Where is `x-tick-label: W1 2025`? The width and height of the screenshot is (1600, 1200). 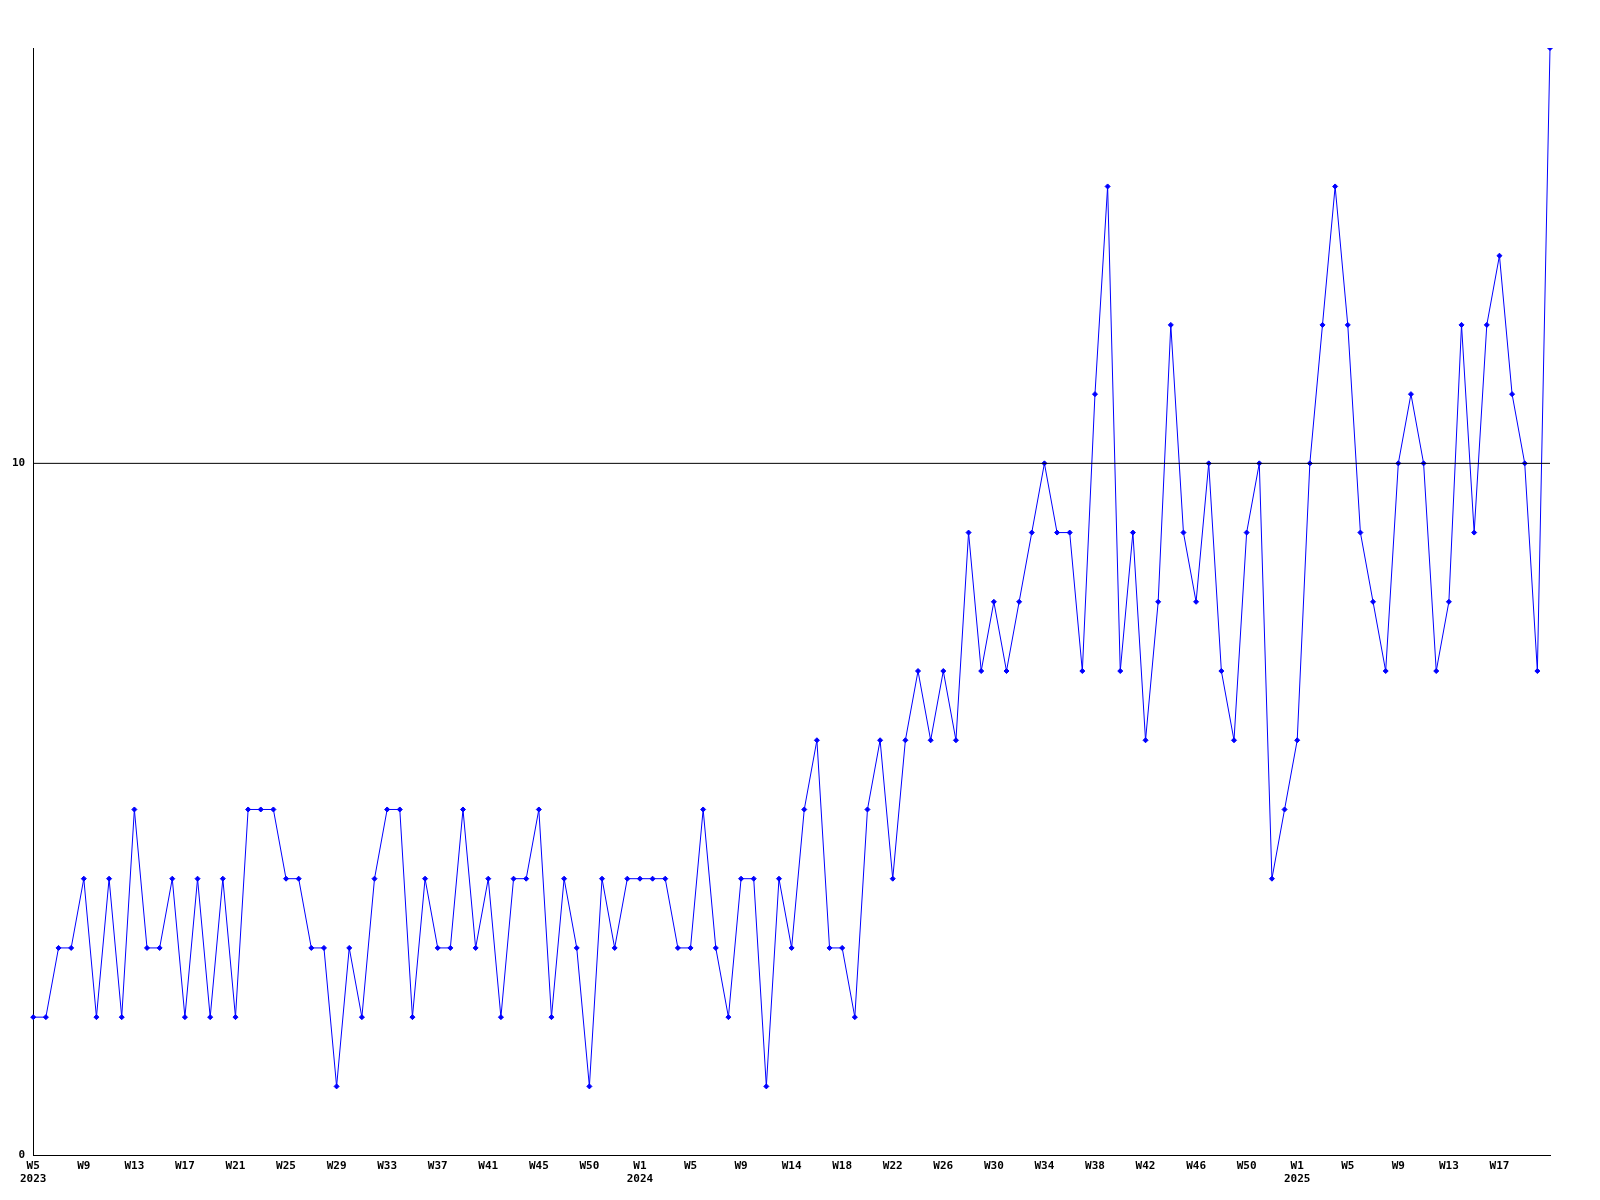
x-tick-label: W1 2025 is located at coordinates (1297, 1172).